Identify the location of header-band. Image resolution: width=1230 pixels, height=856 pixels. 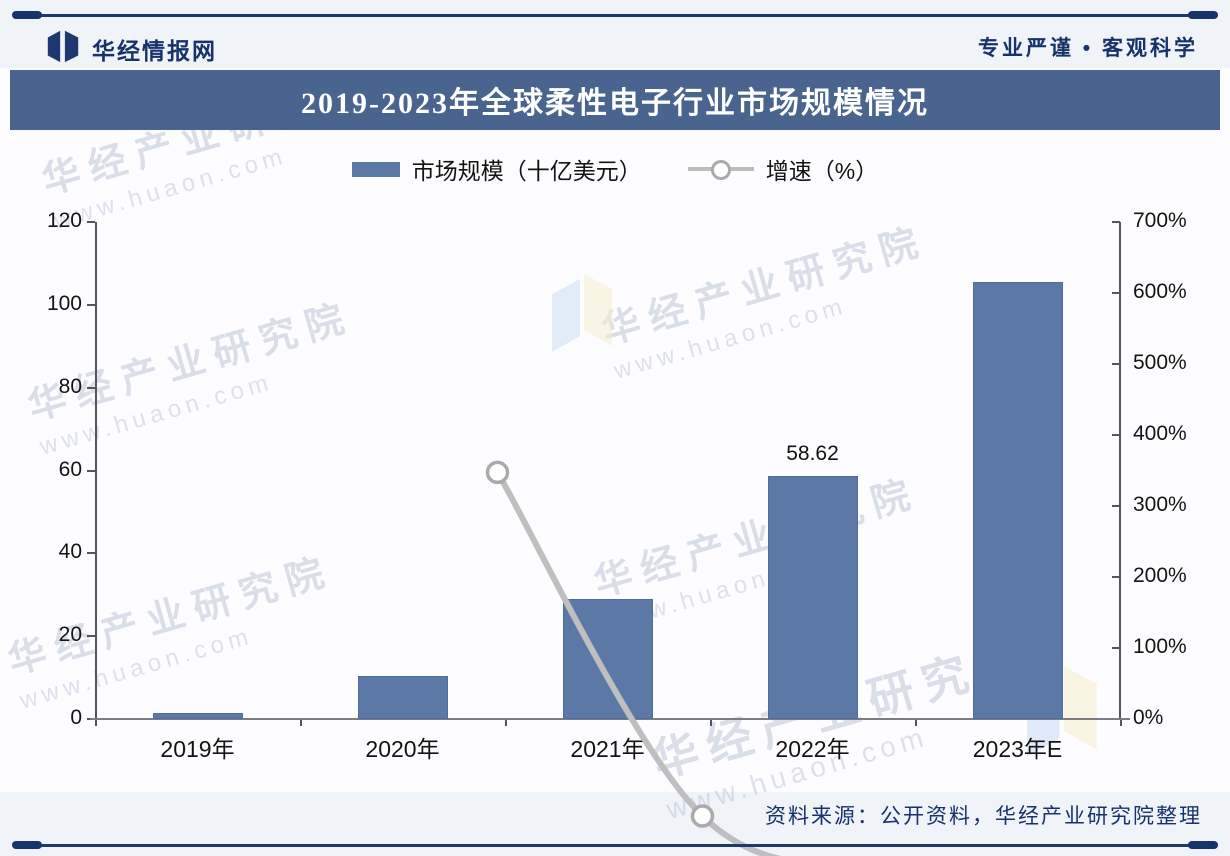
(615, 34).